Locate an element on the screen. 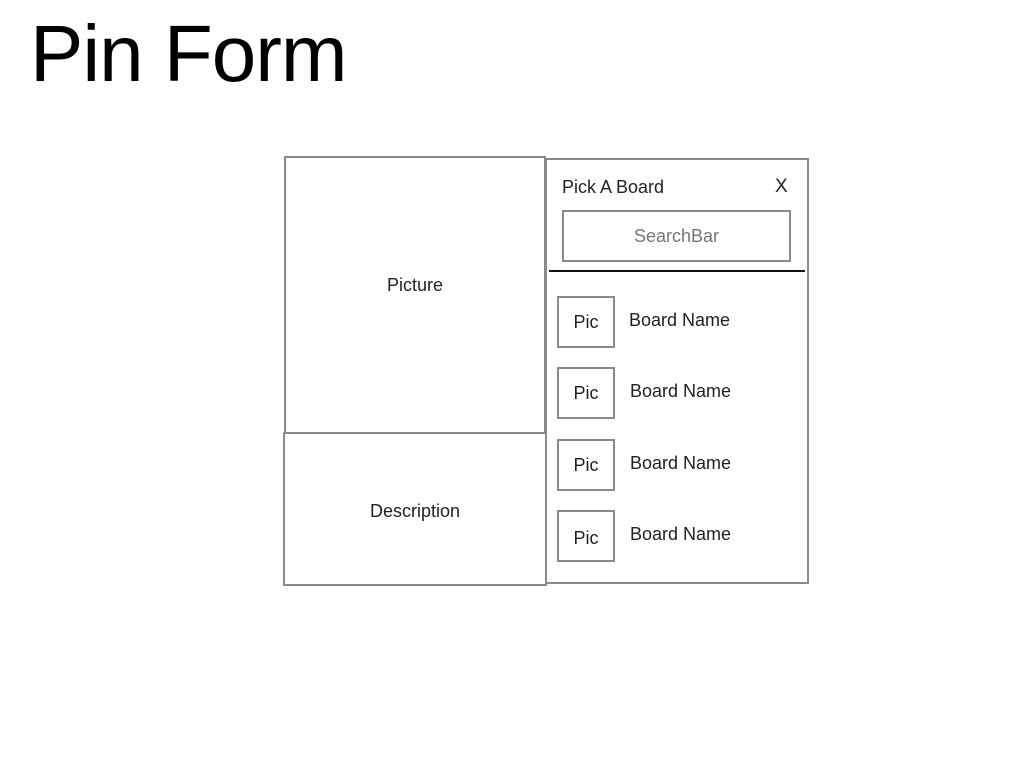  board-picker-title: Pick A Board is located at coordinates (613, 187).